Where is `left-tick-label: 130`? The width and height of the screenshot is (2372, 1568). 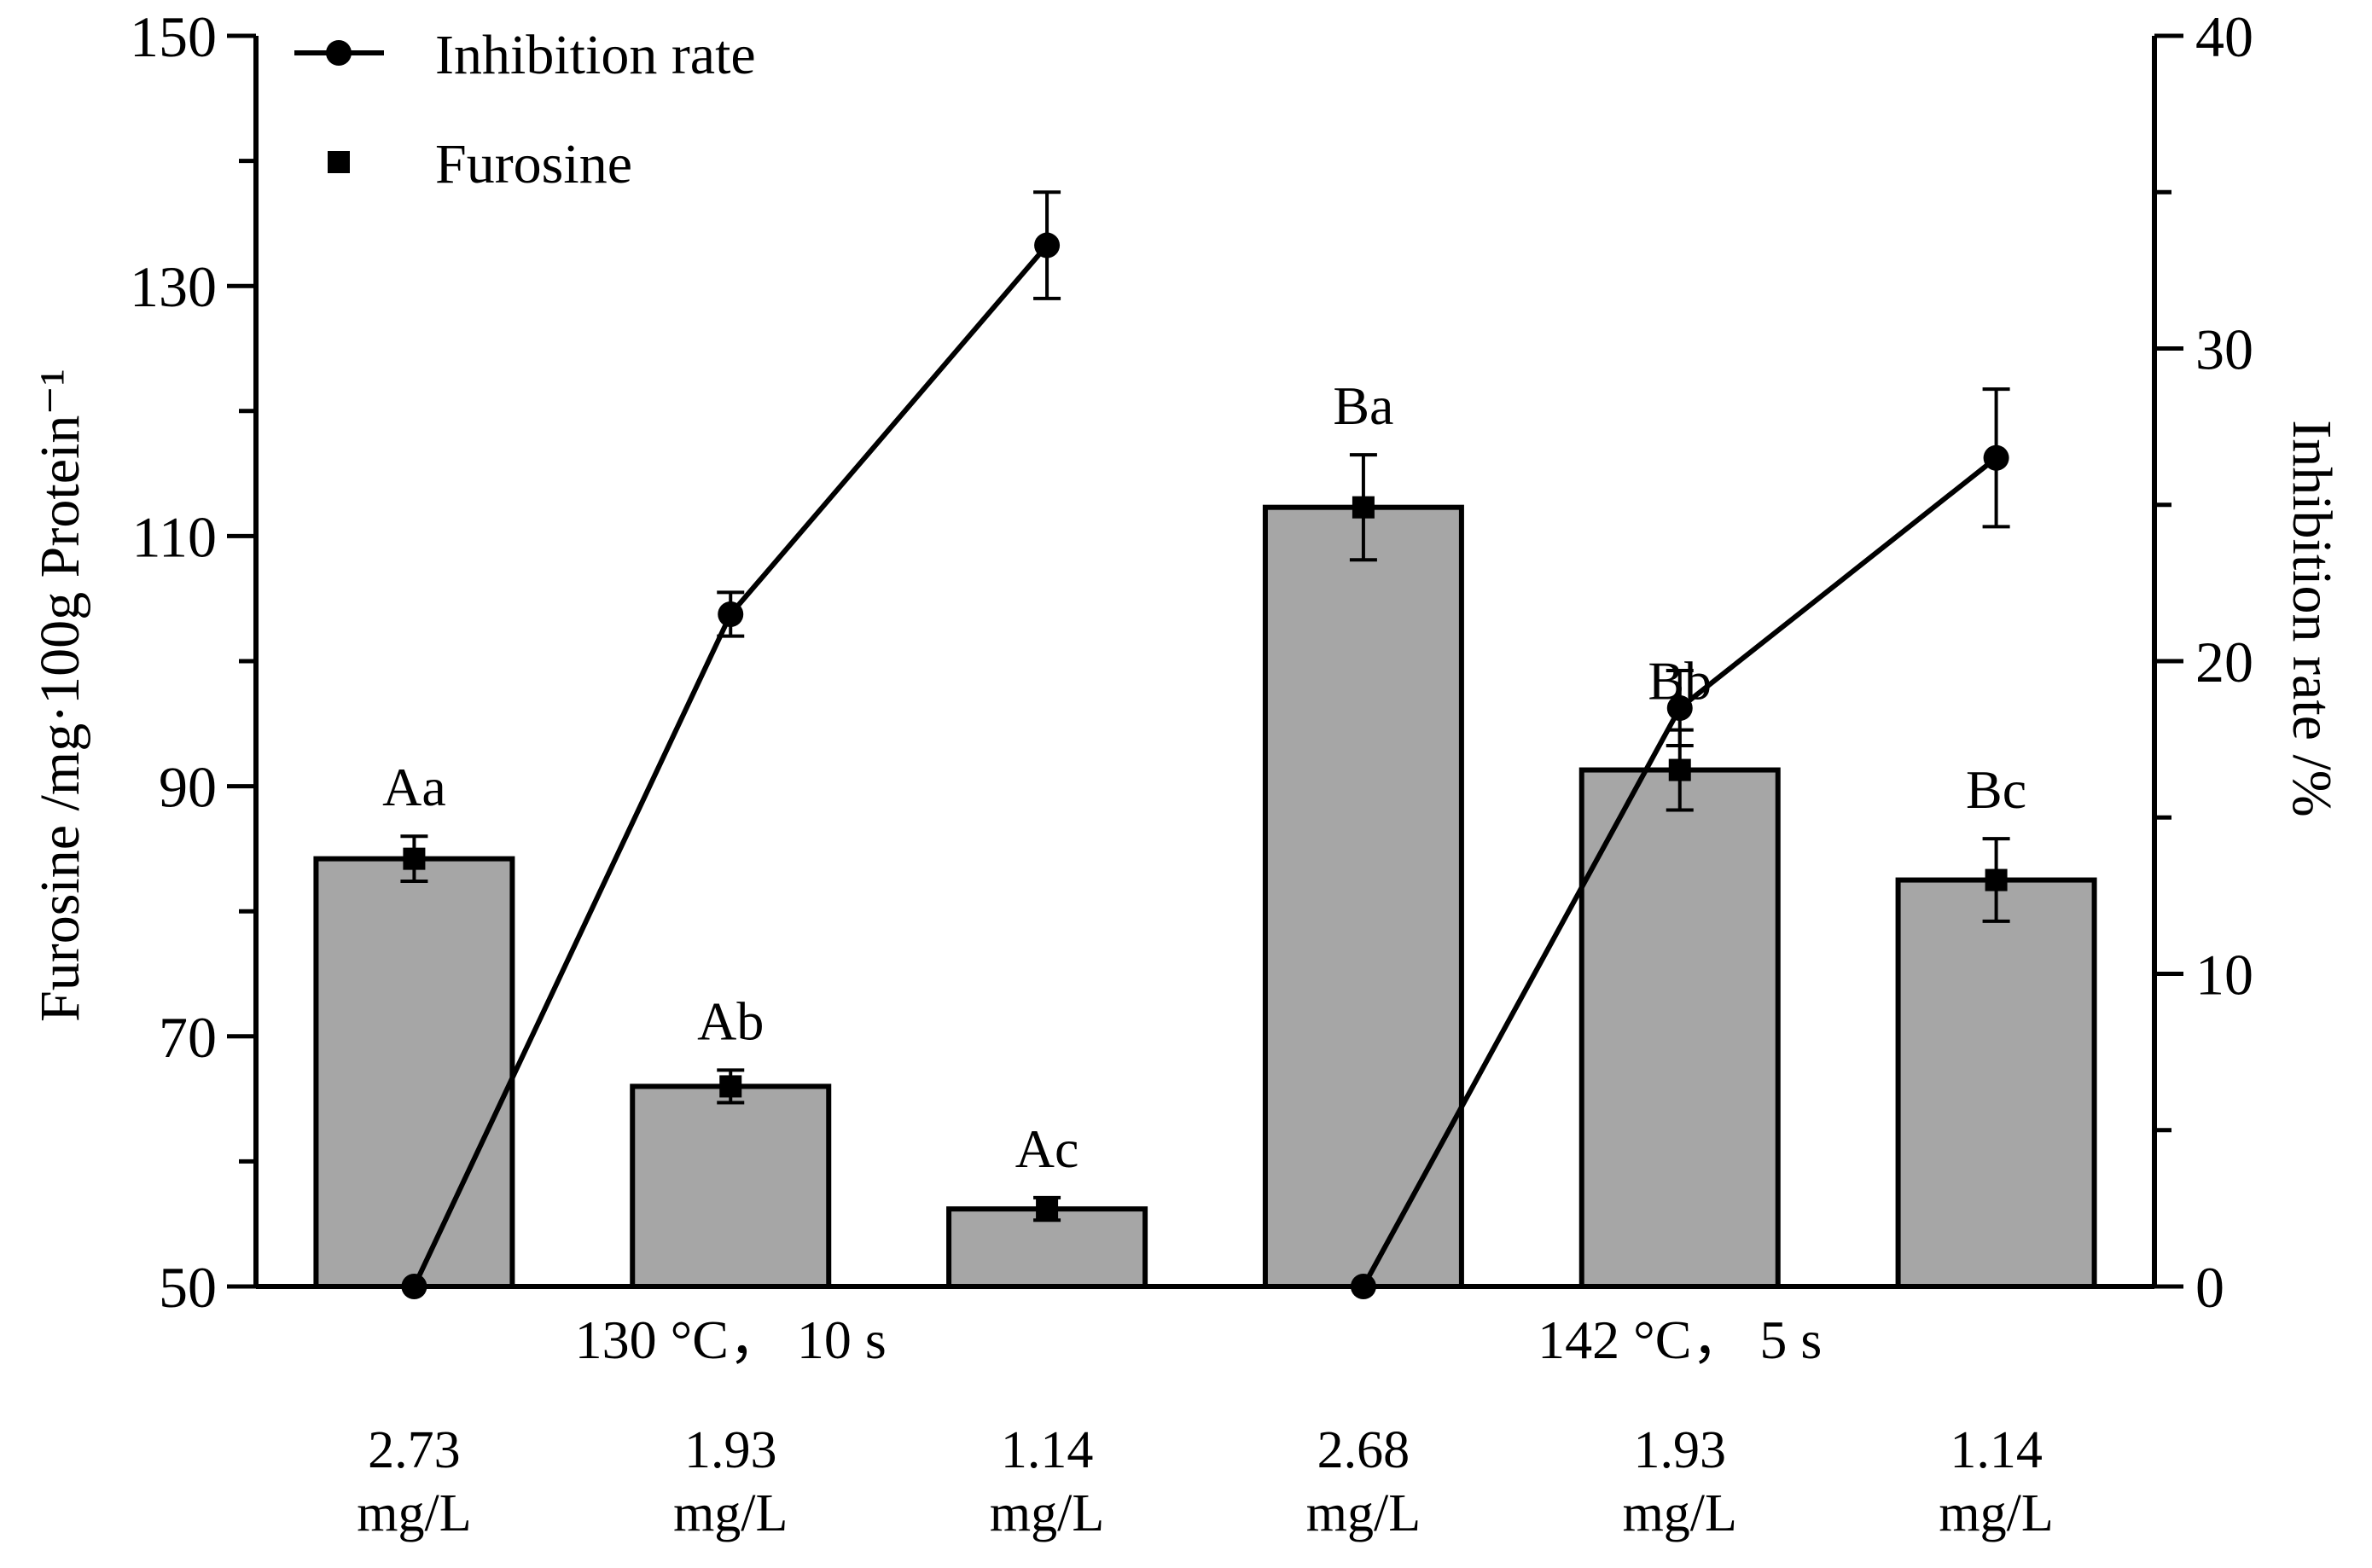 left-tick-label: 130 is located at coordinates (173, 286).